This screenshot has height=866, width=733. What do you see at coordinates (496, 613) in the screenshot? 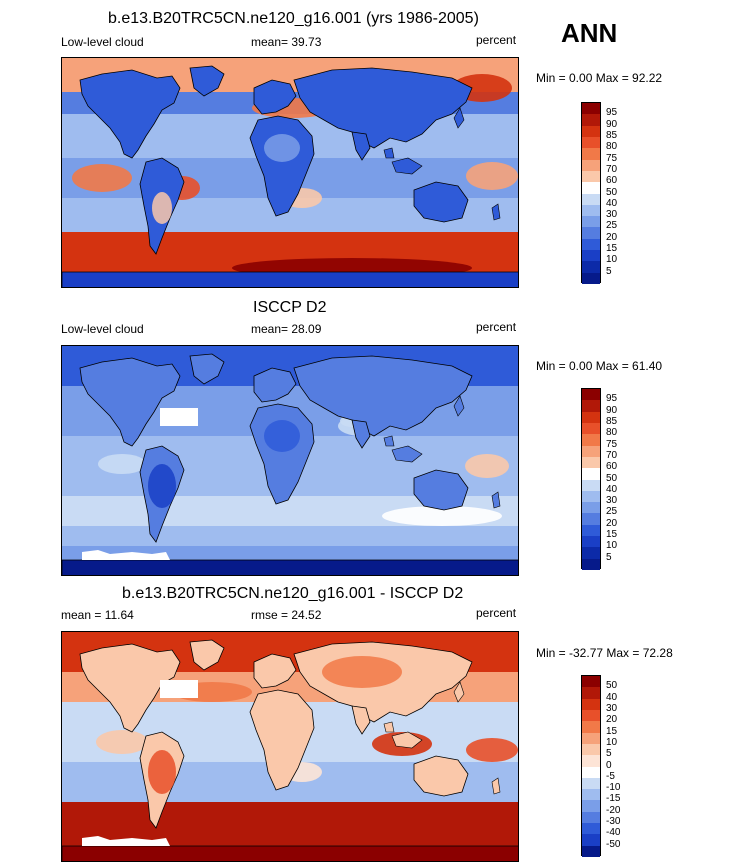
I see `panel3-units-label: percent` at bounding box center [496, 613].